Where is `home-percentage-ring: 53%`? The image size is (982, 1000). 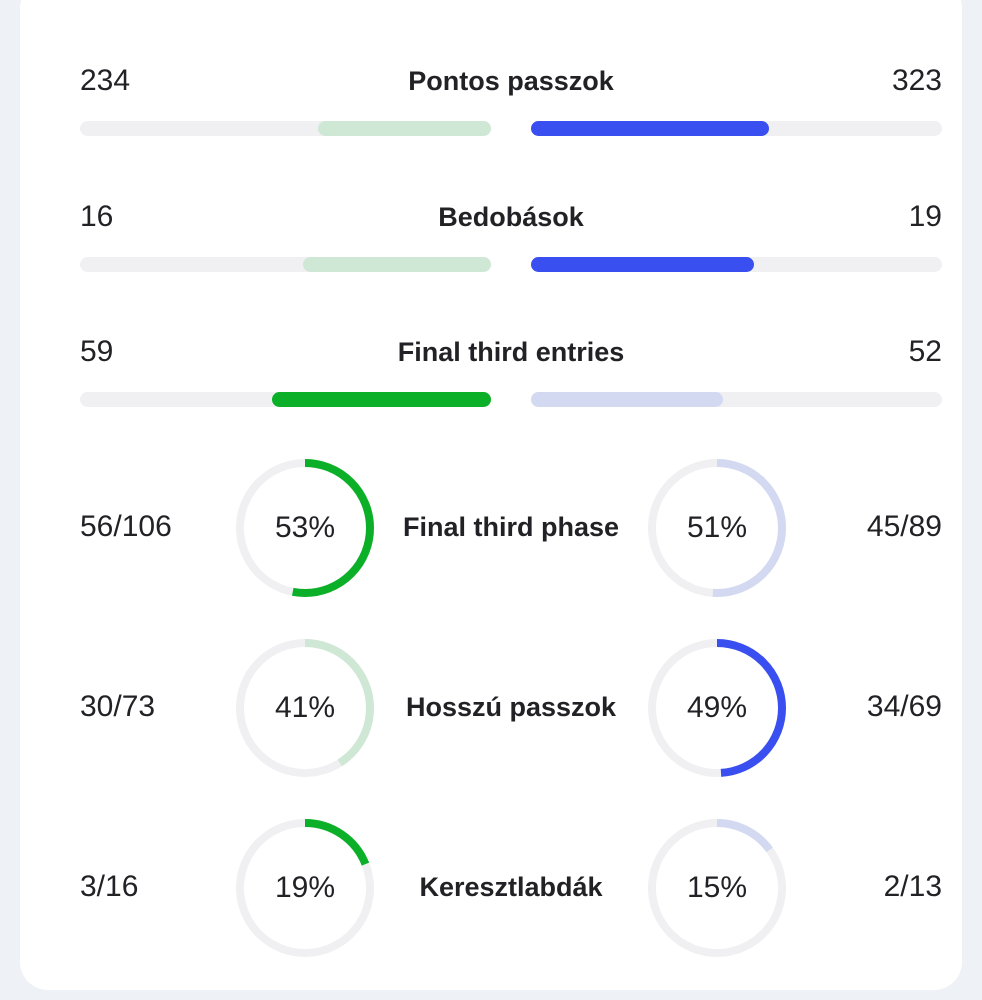
home-percentage-ring: 53% is located at coordinates (305, 528).